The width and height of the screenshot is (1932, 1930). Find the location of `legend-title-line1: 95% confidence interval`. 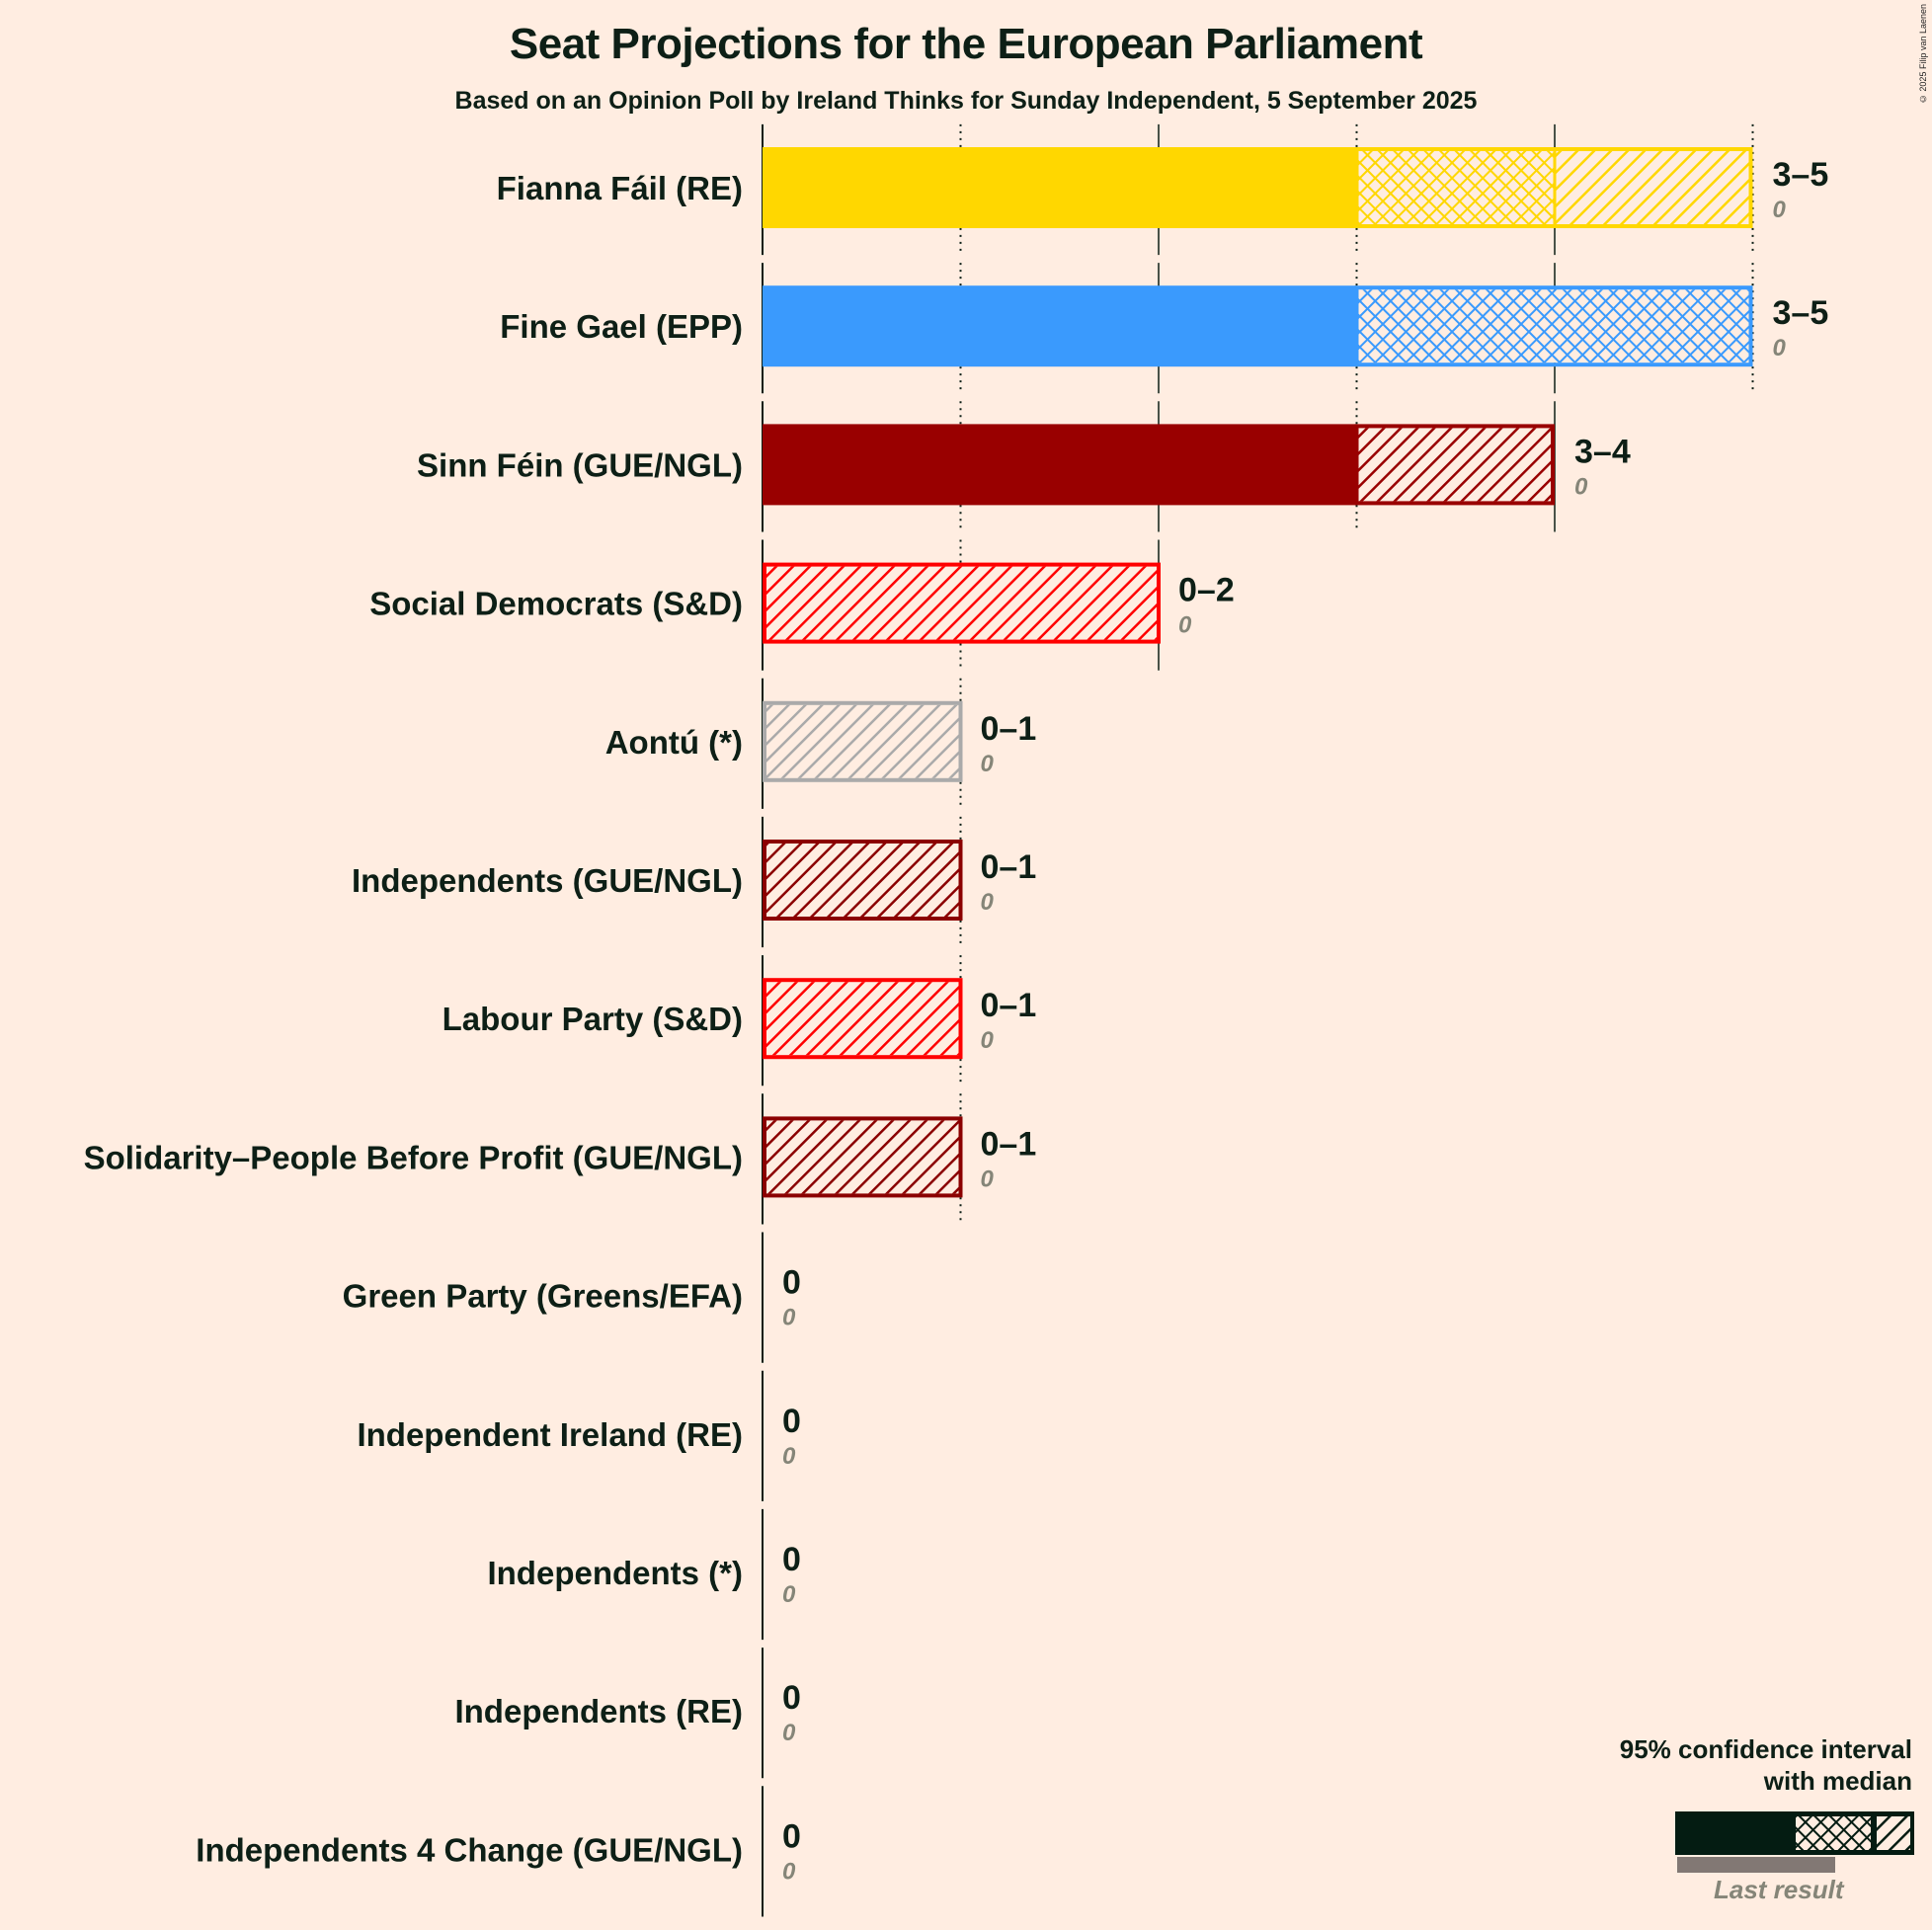

legend-title-line1: 95% confidence interval is located at coordinates (1765, 1749).